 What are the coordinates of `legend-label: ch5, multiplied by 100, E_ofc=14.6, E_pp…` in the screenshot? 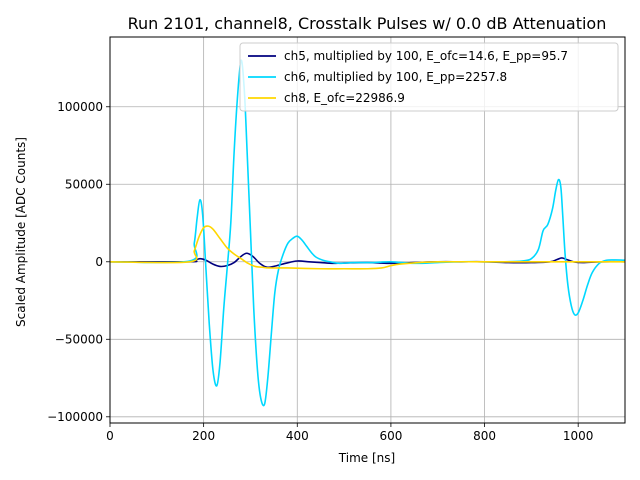 It's located at (426, 56).